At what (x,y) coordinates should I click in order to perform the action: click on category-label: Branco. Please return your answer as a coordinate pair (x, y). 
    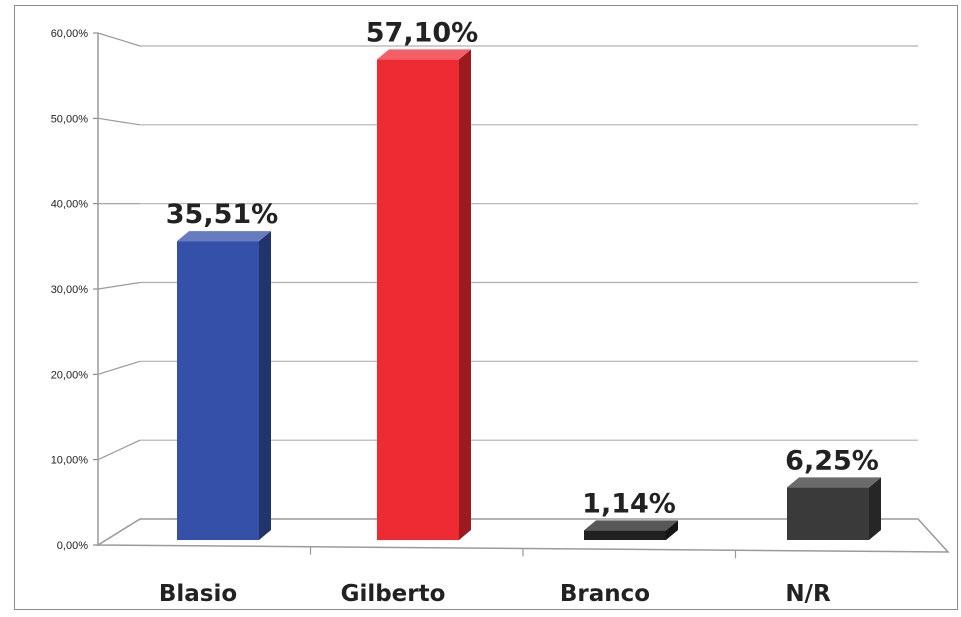
    Looking at the image, I should click on (605, 594).